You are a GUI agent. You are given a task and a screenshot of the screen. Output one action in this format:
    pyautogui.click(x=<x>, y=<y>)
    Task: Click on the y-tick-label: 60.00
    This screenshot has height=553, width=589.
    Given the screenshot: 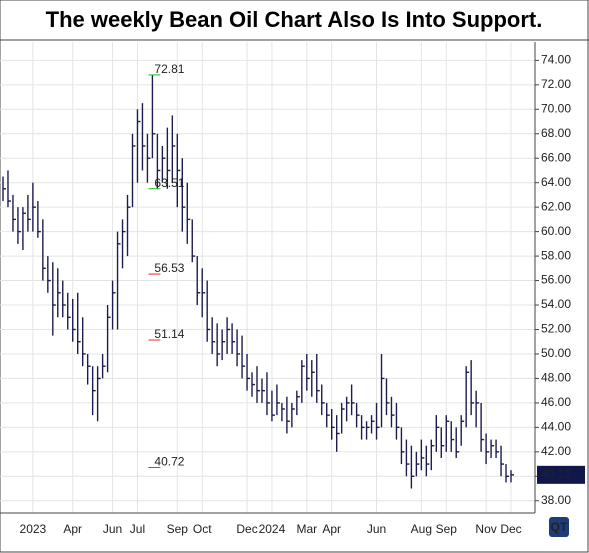 What is the action you would take?
    pyautogui.click(x=556, y=231)
    